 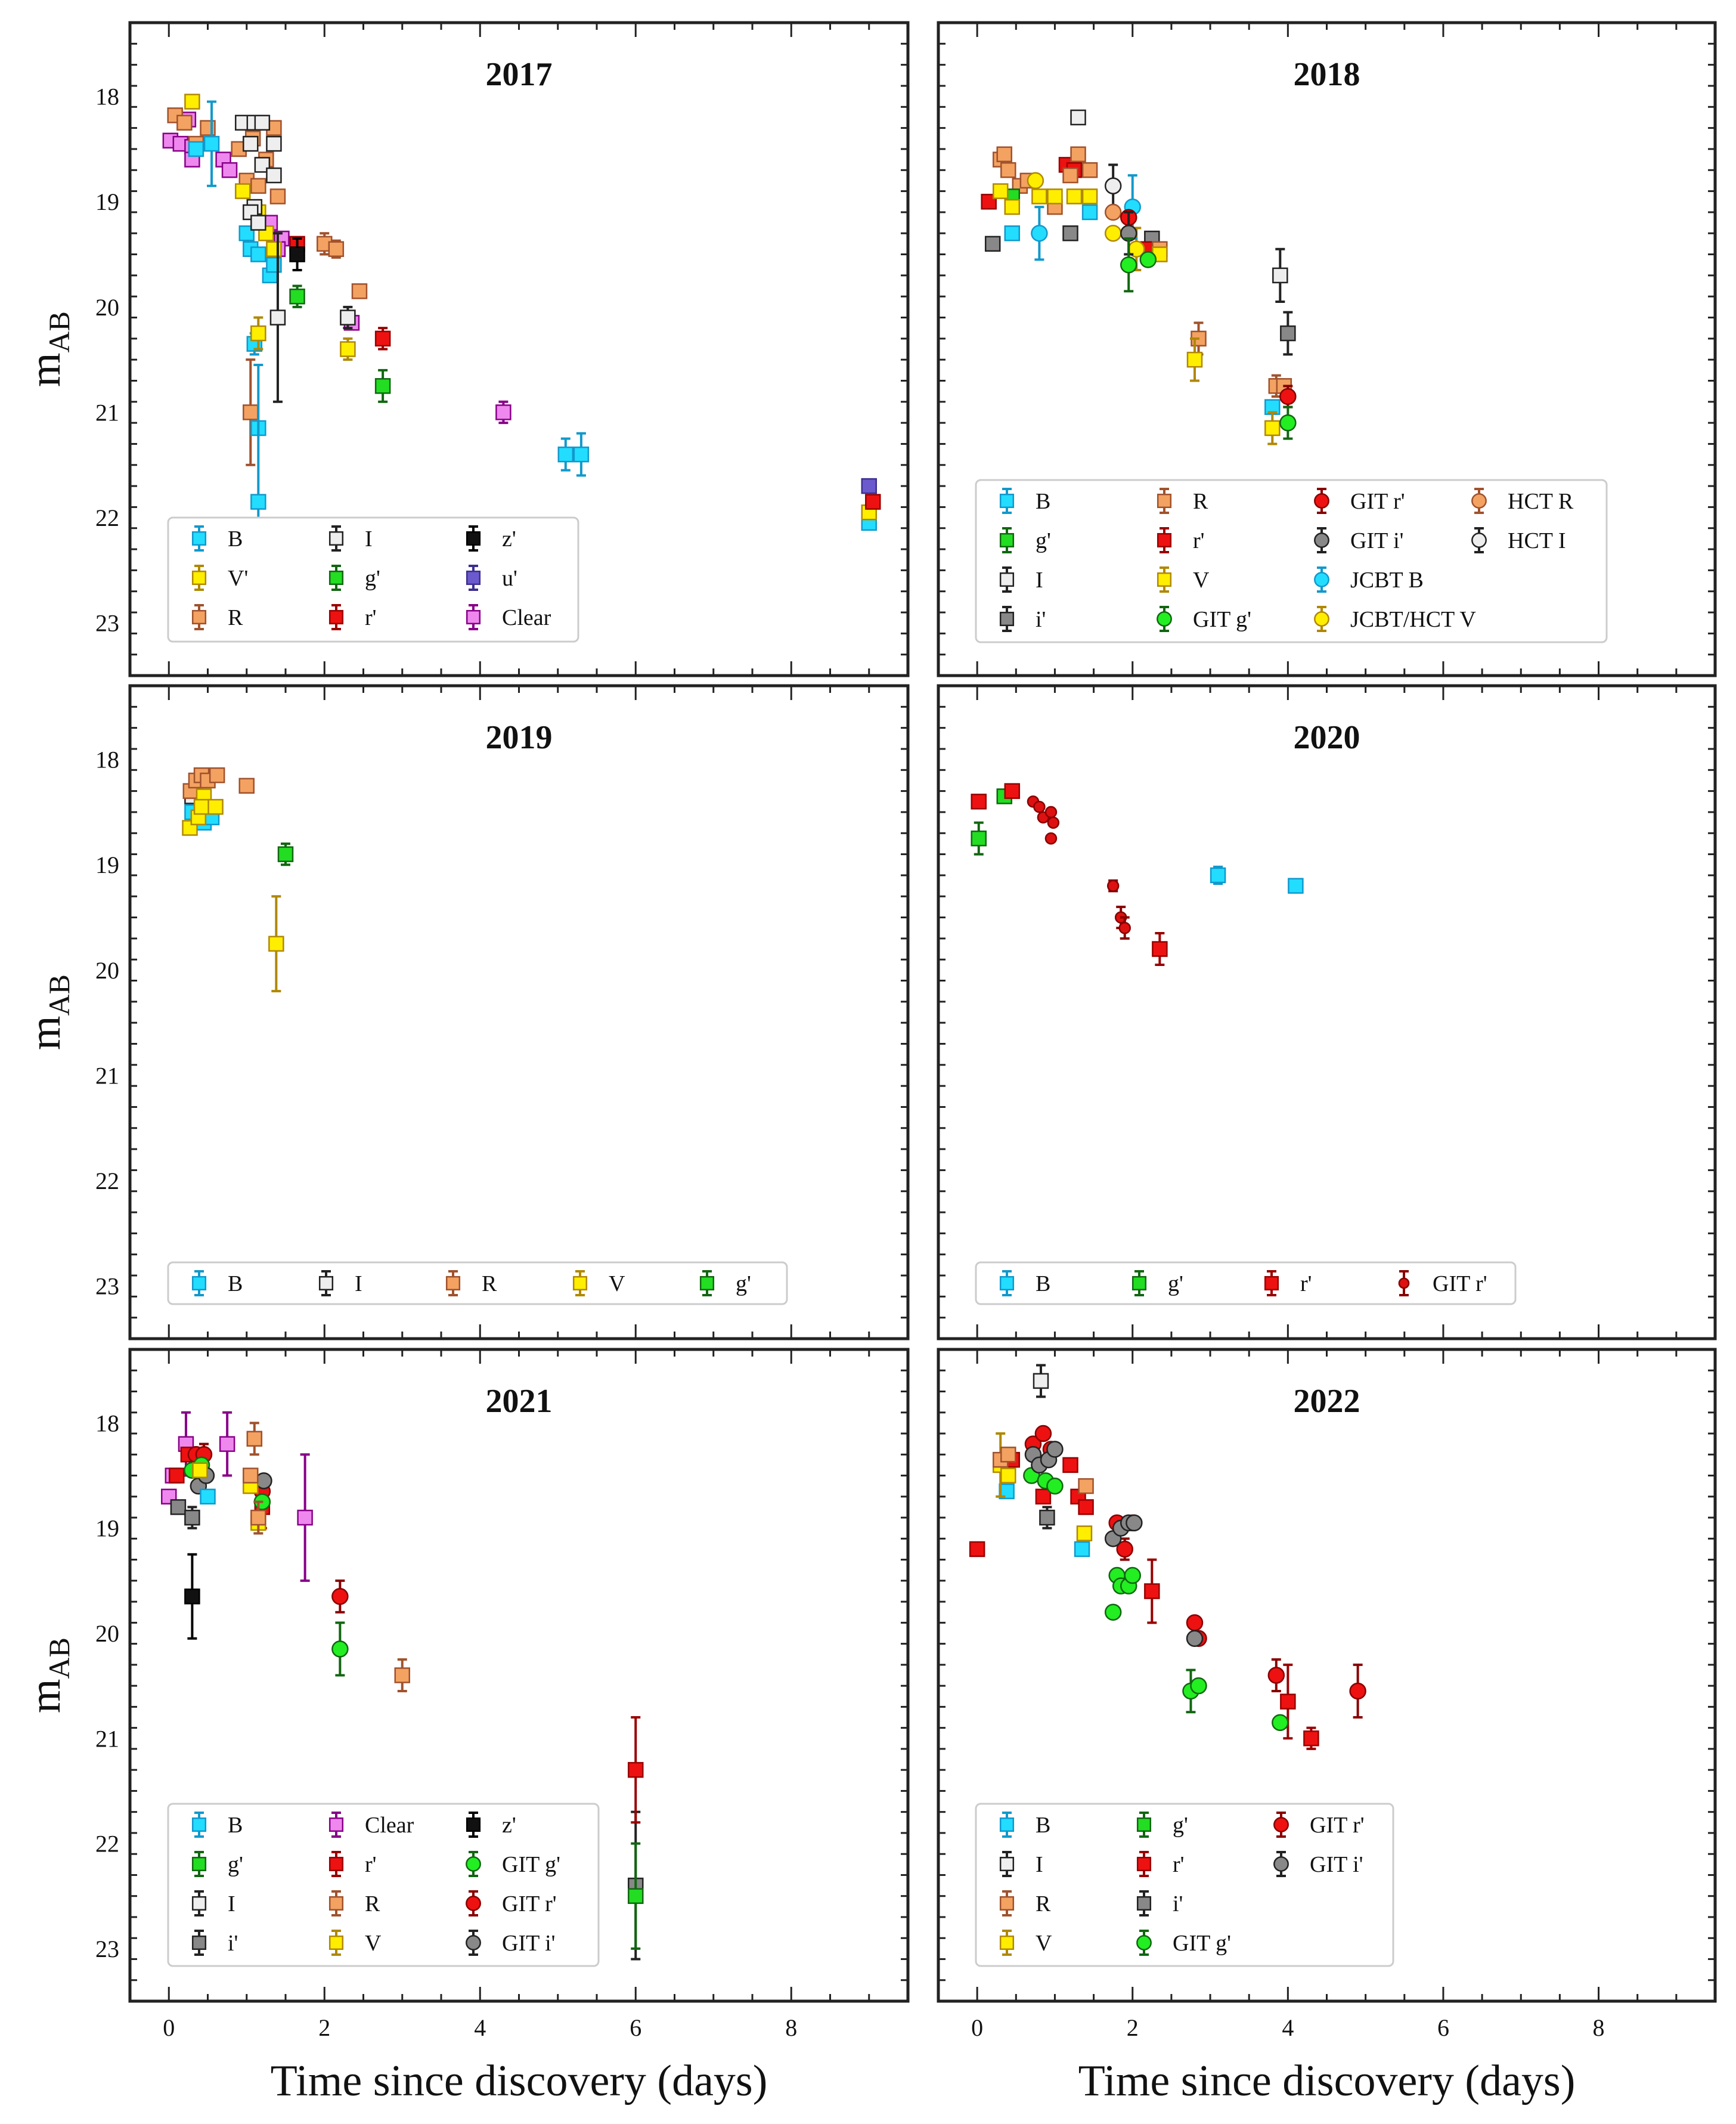 I want to click on legend-label: R, so click(x=235, y=618).